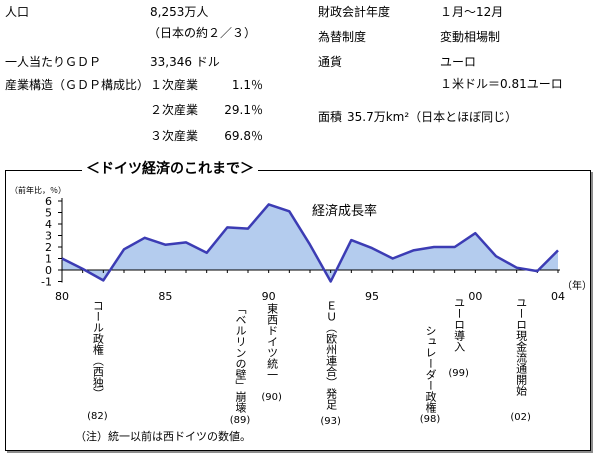  Describe the element at coordinates (330, 62) in the screenshot. I see `currency-label: 通貨` at that location.